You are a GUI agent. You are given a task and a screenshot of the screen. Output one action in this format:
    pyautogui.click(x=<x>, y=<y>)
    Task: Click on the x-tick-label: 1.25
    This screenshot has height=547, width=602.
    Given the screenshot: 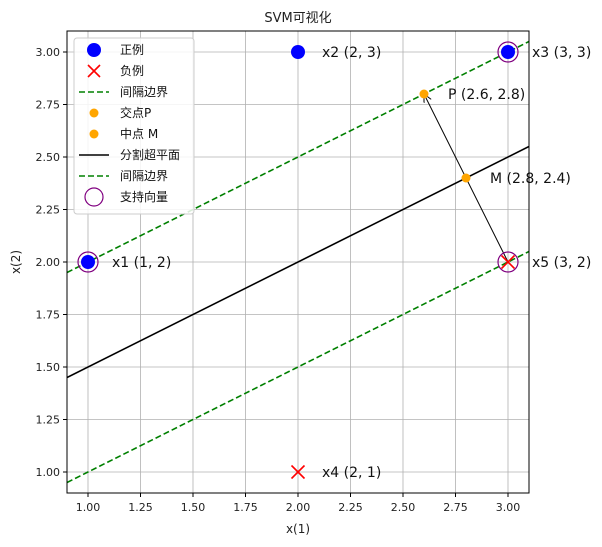 What is the action you would take?
    pyautogui.click(x=140, y=507)
    